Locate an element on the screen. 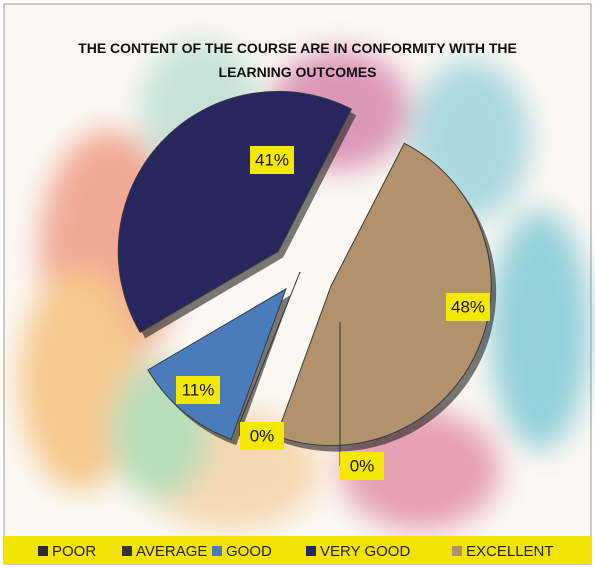  legend-background is located at coordinates (297, 550).